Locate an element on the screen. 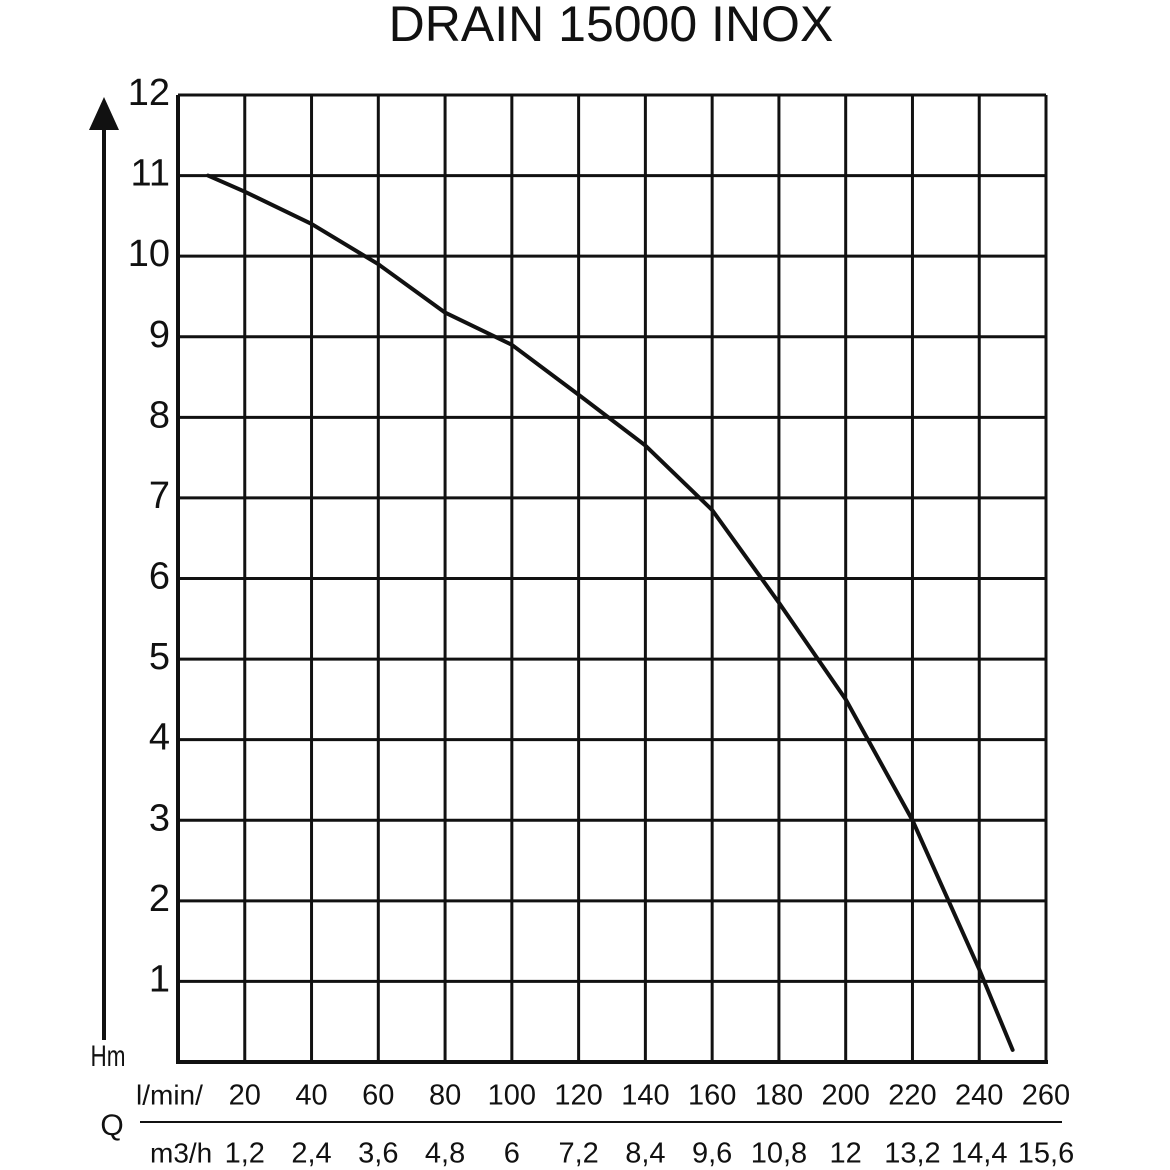 The height and width of the screenshot is (1170, 1170). chart-title: DRAIN 15000 INOX is located at coordinates (611, 26).